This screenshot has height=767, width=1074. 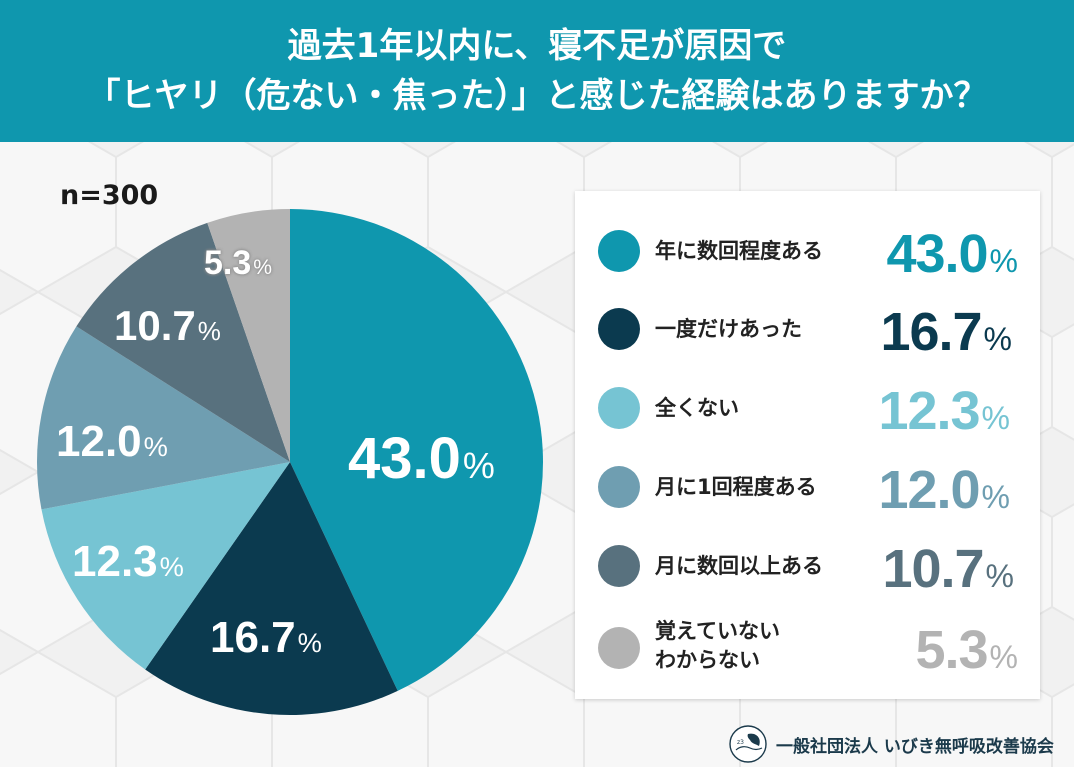 I want to click on pie-label-value: 10.7, so click(x=155, y=325).